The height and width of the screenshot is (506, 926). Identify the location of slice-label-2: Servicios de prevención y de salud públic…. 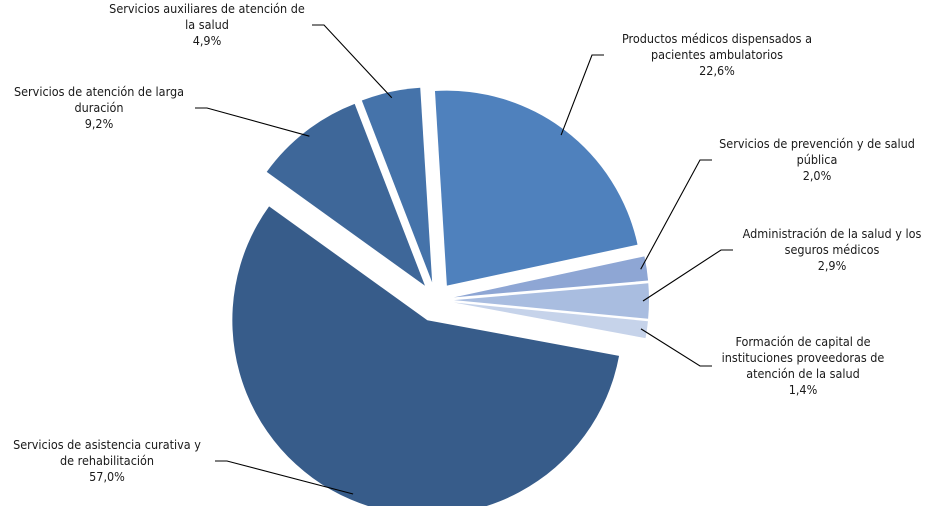
(817, 159).